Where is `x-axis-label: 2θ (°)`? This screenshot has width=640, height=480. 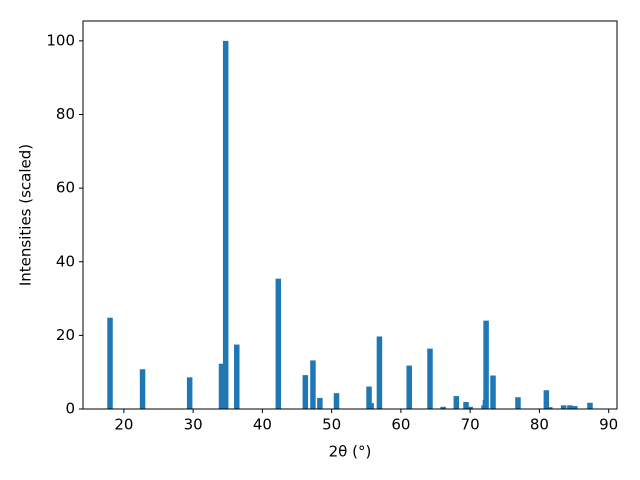
x-axis-label: 2θ (°) is located at coordinates (350, 452).